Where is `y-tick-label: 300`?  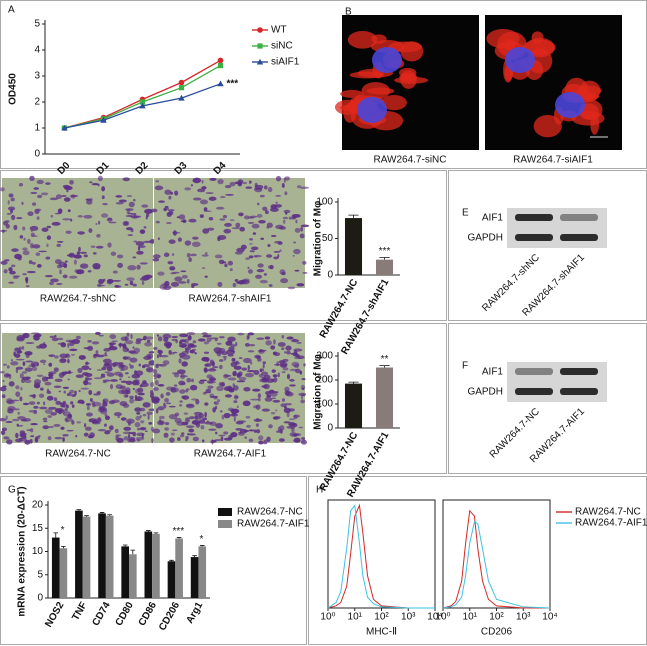
y-tick-label: 300 is located at coordinates (324, 356).